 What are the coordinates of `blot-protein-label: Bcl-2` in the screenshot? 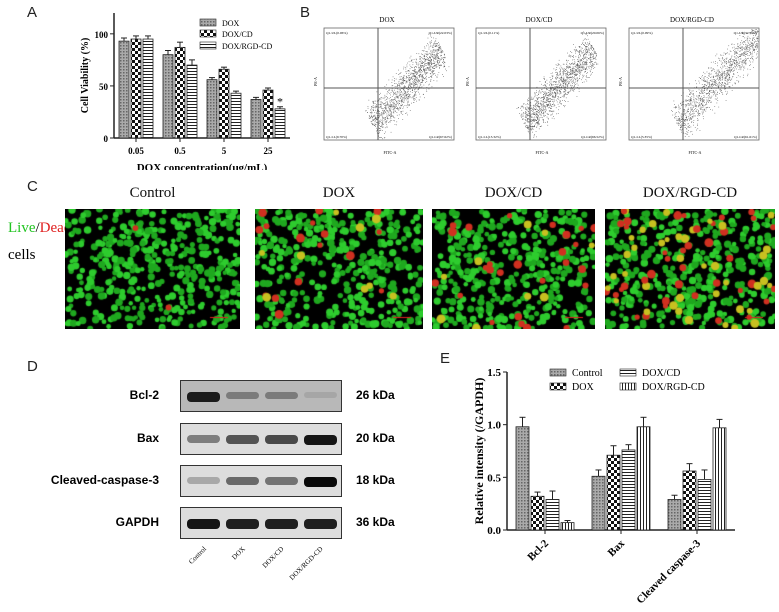 It's located at (144, 395).